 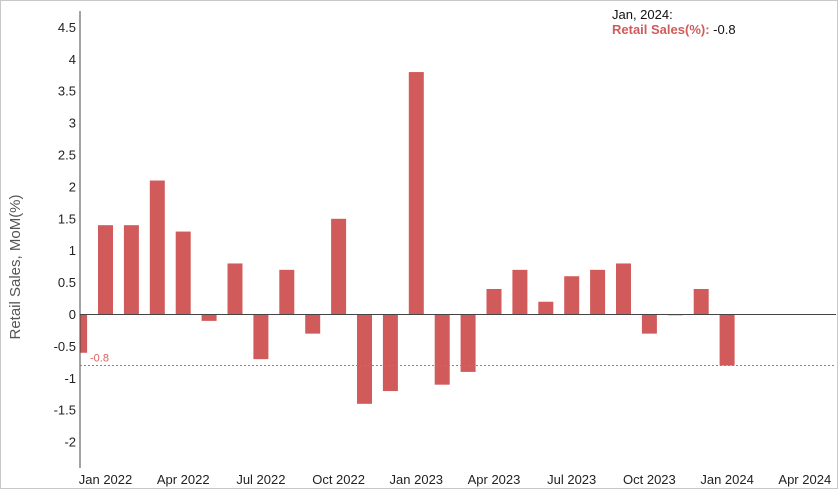 I want to click on y-tick-label: 0, so click(x=72, y=314).